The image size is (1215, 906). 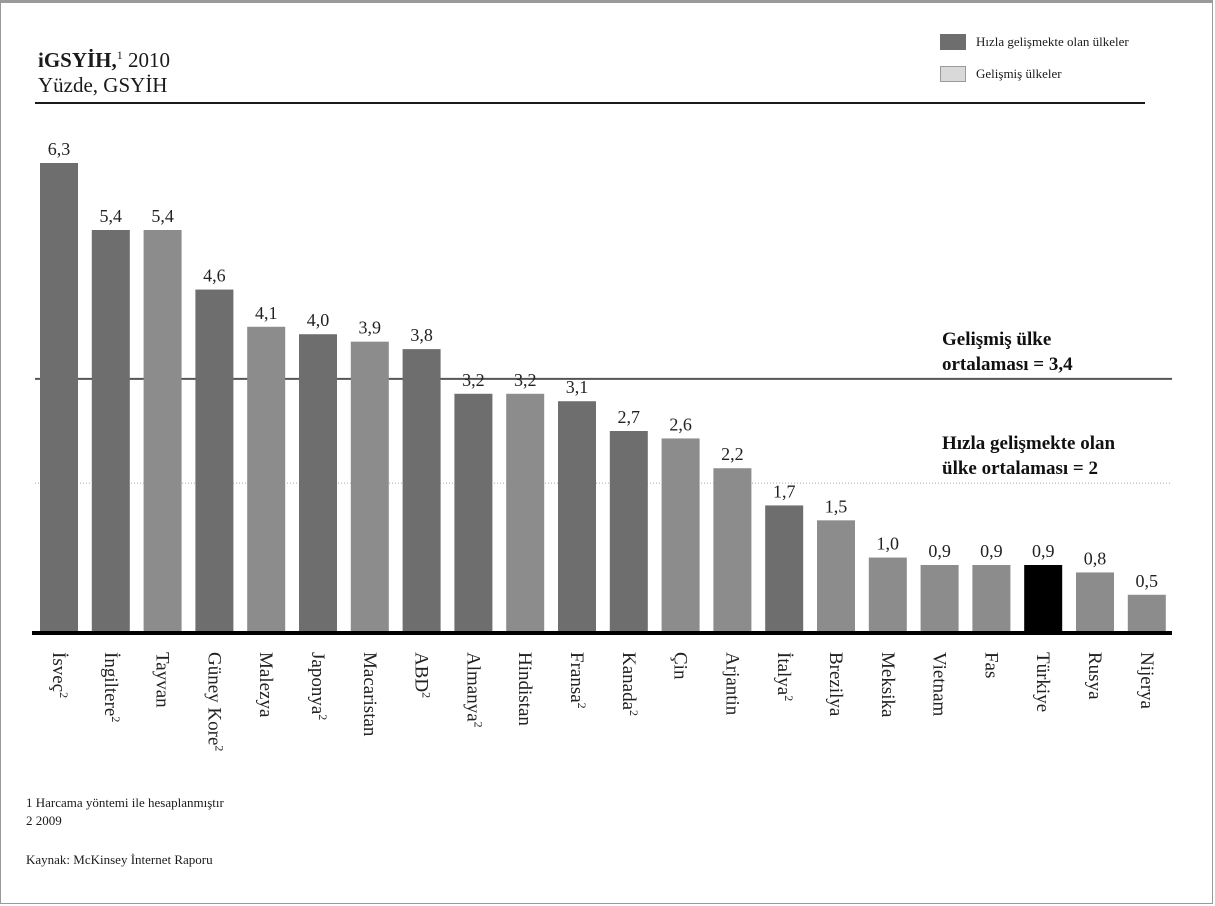 What do you see at coordinates (422, 675) in the screenshot?
I see `category-label: ABD2` at bounding box center [422, 675].